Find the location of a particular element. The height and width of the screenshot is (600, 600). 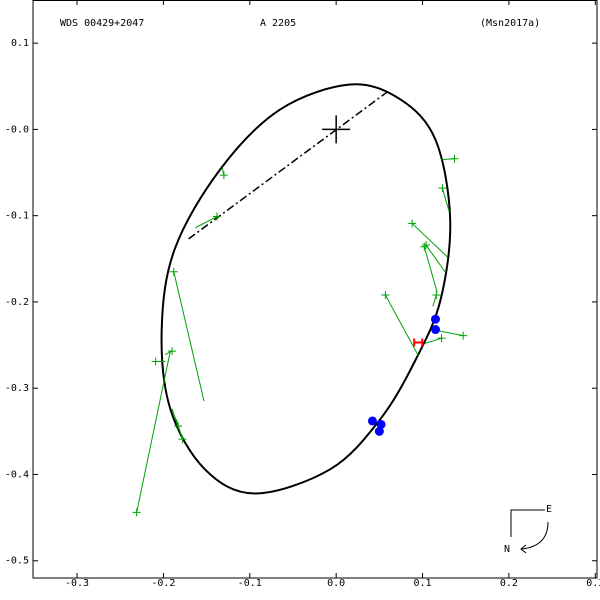

hipparcos-point is located at coordinates (418, 342).